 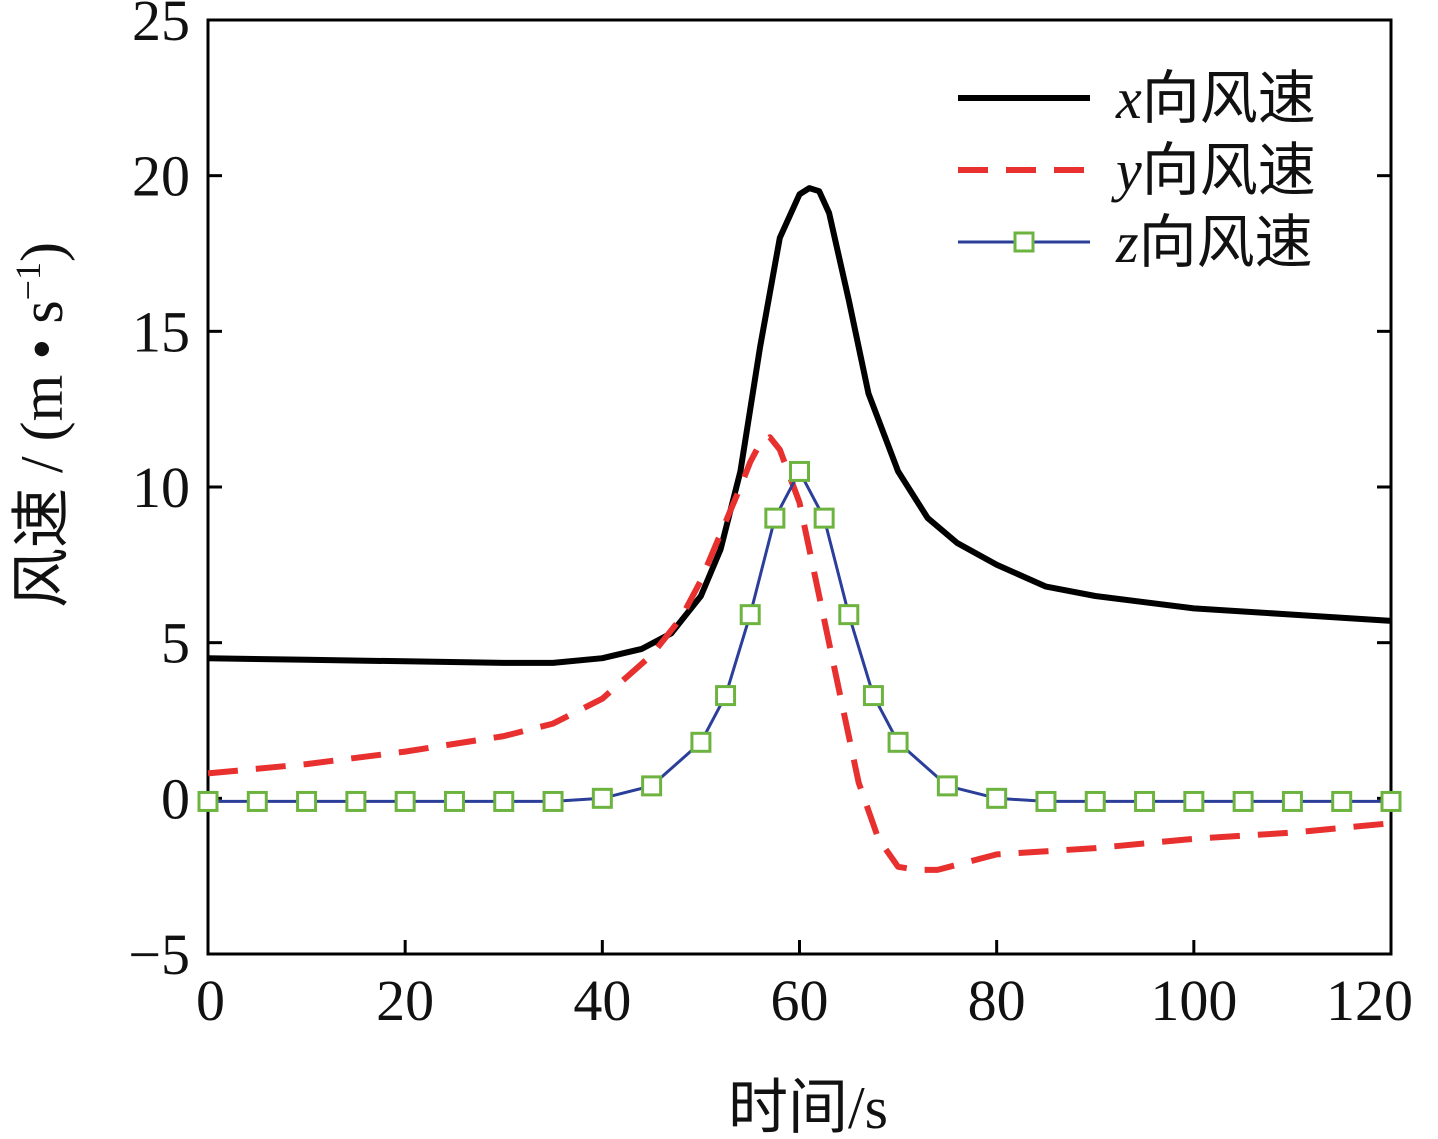 I want to click on y-axis-title: 风速 / (m • s−1), so click(x=41, y=425).